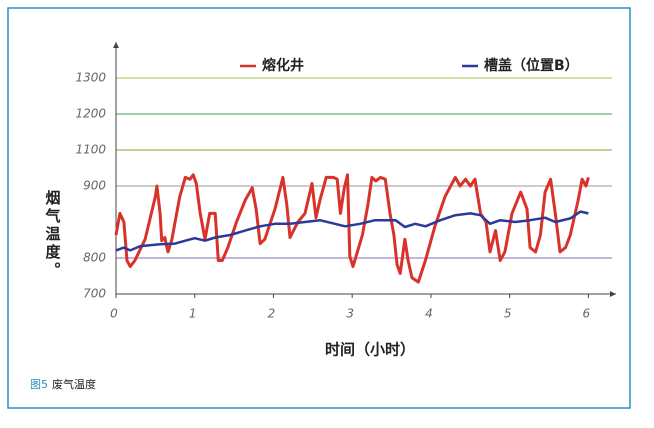 The image size is (654, 428). Describe the element at coordinates (74, 384) in the screenshot. I see `figure-caption: 废气温度` at that location.